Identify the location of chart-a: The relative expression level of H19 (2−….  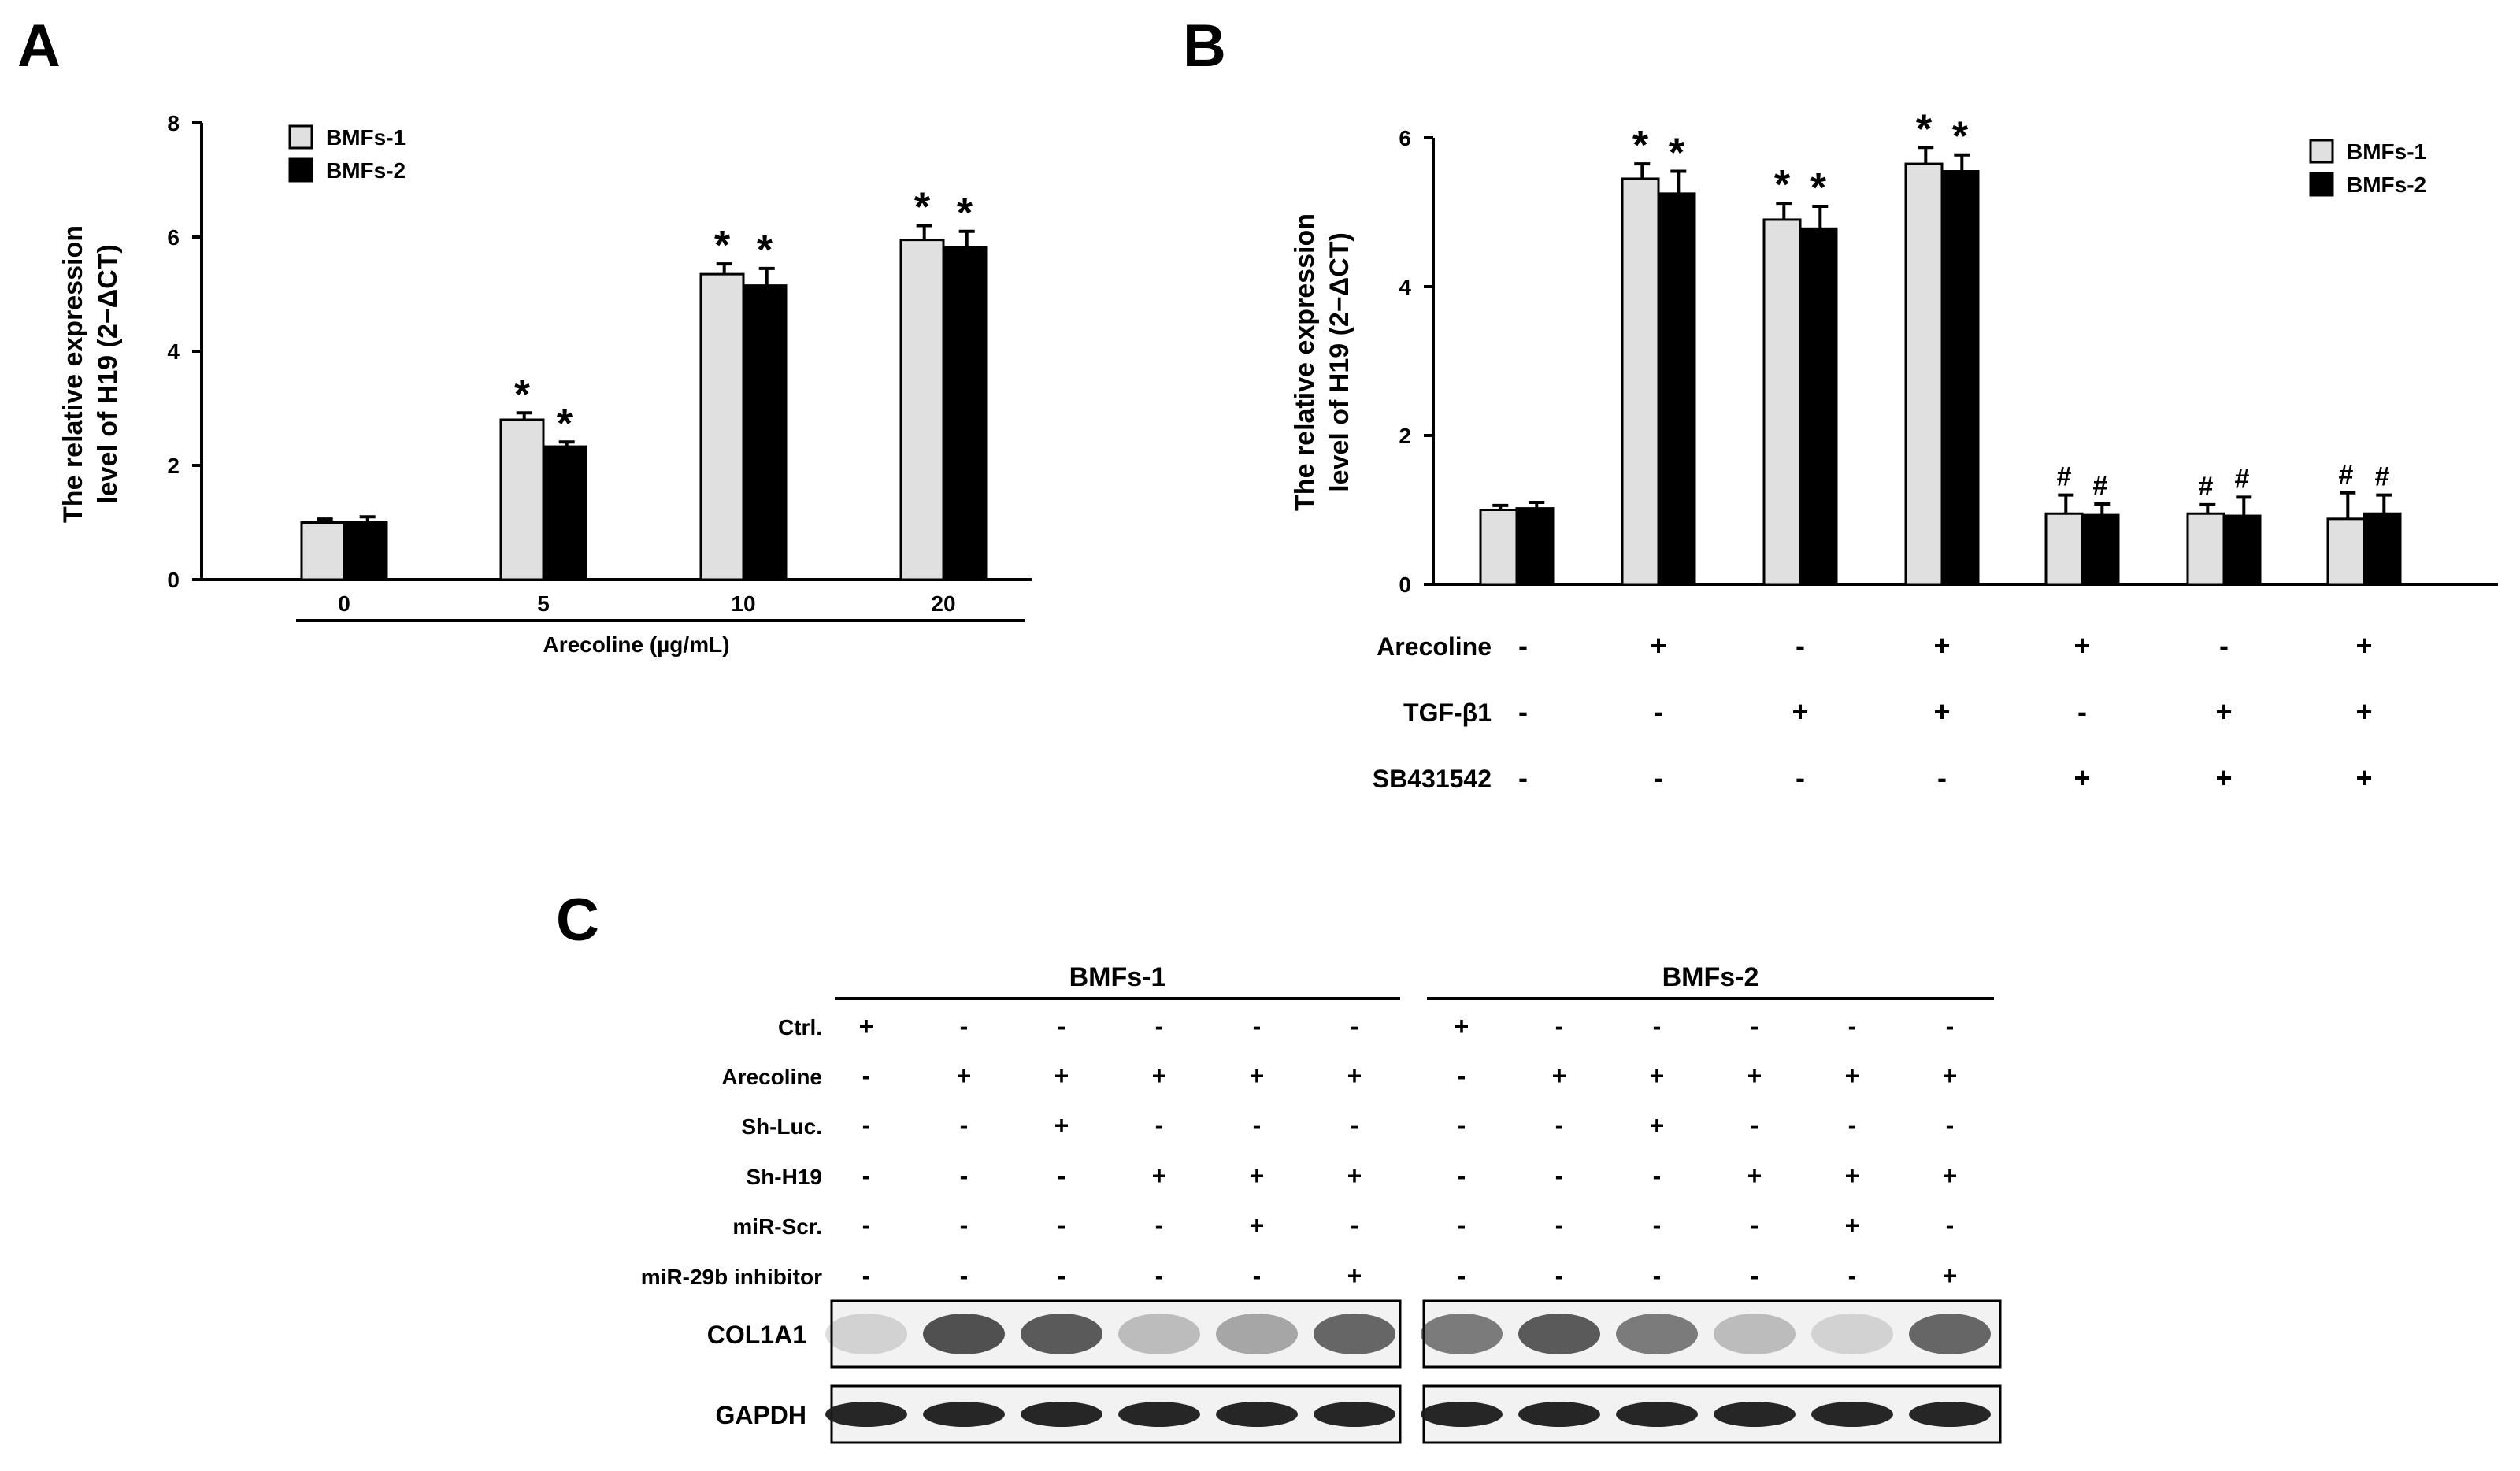
(545, 384).